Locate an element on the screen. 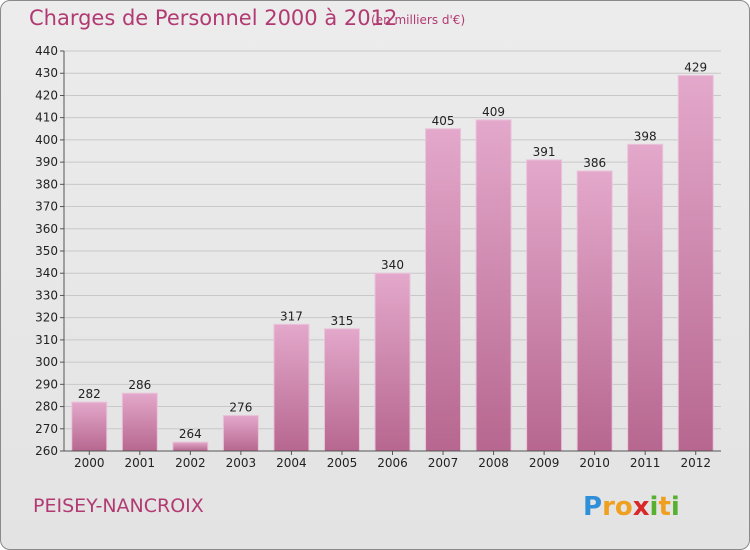 This screenshot has width=750, height=550. data-label-2006: 340 is located at coordinates (392, 265).